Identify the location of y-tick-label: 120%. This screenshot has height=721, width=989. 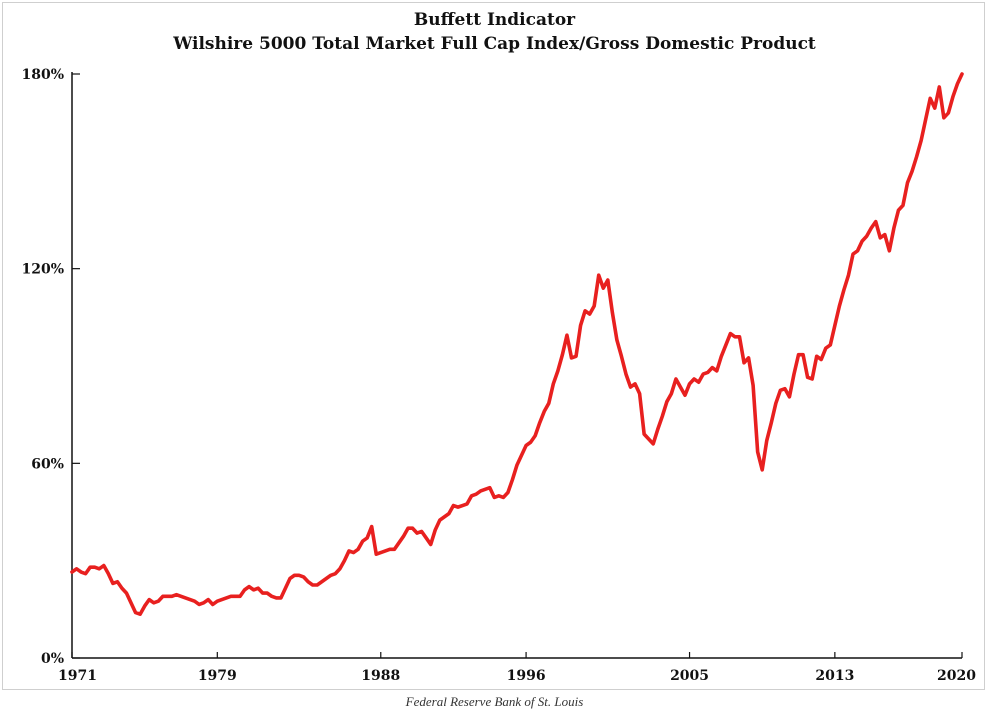
(42, 270).